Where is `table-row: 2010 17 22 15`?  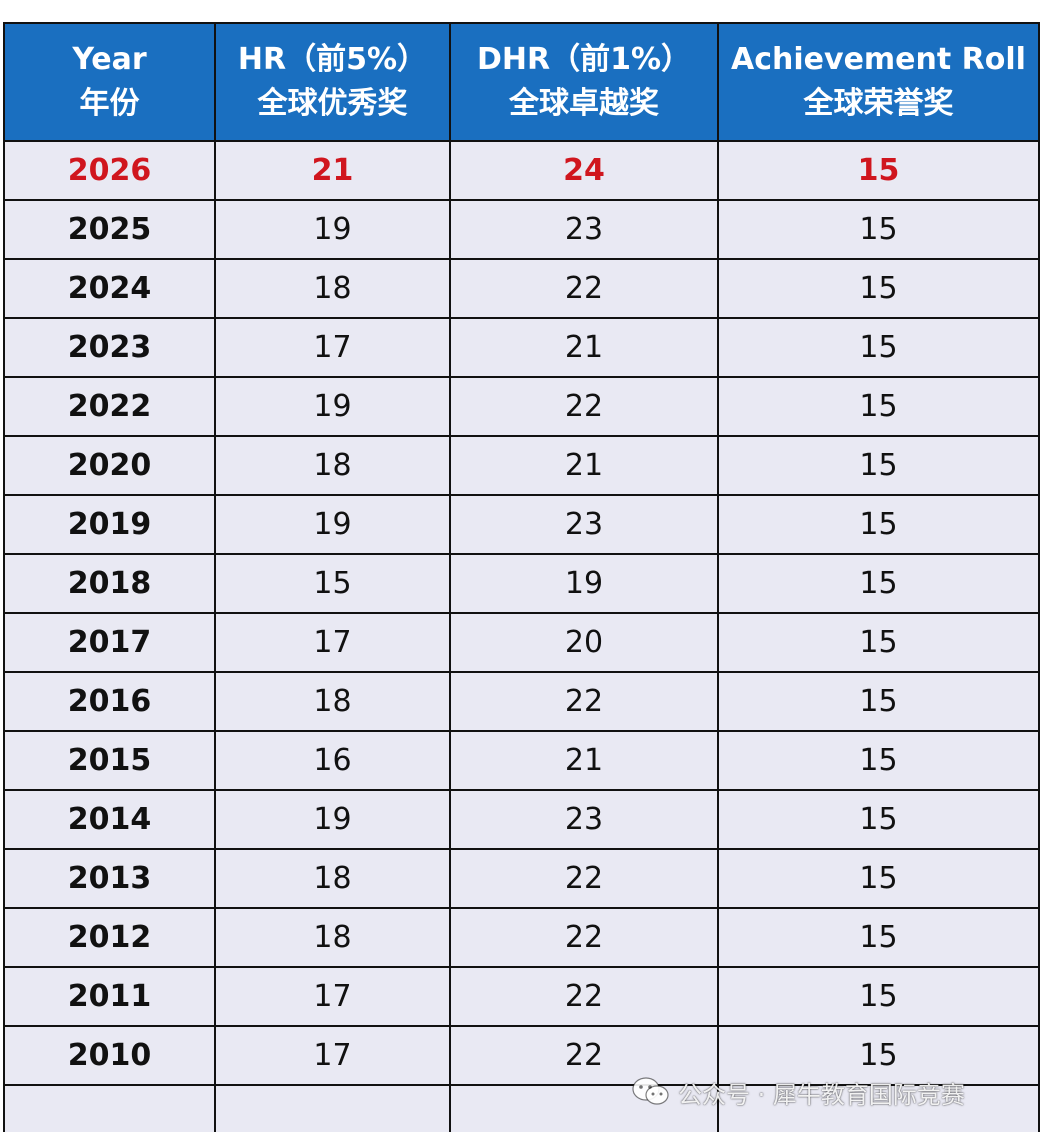 table-row: 2010 17 22 15 is located at coordinates (521, 1055).